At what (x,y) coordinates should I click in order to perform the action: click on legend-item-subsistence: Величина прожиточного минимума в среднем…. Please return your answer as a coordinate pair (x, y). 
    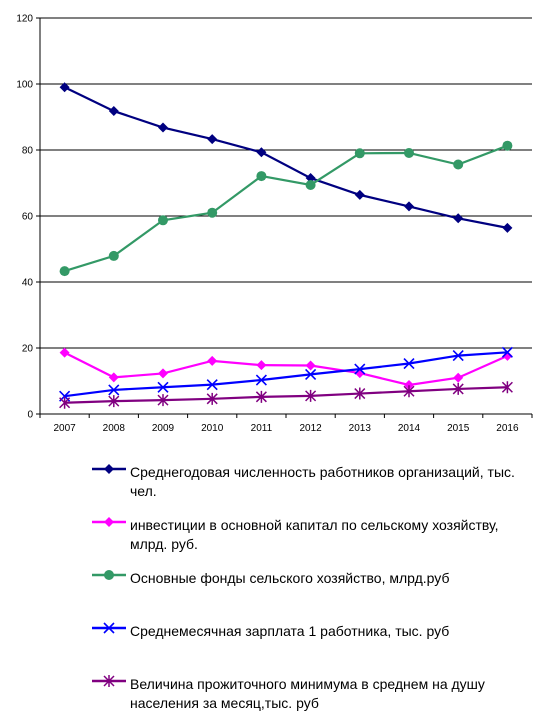
    Looking at the image, I should click on (312, 699).